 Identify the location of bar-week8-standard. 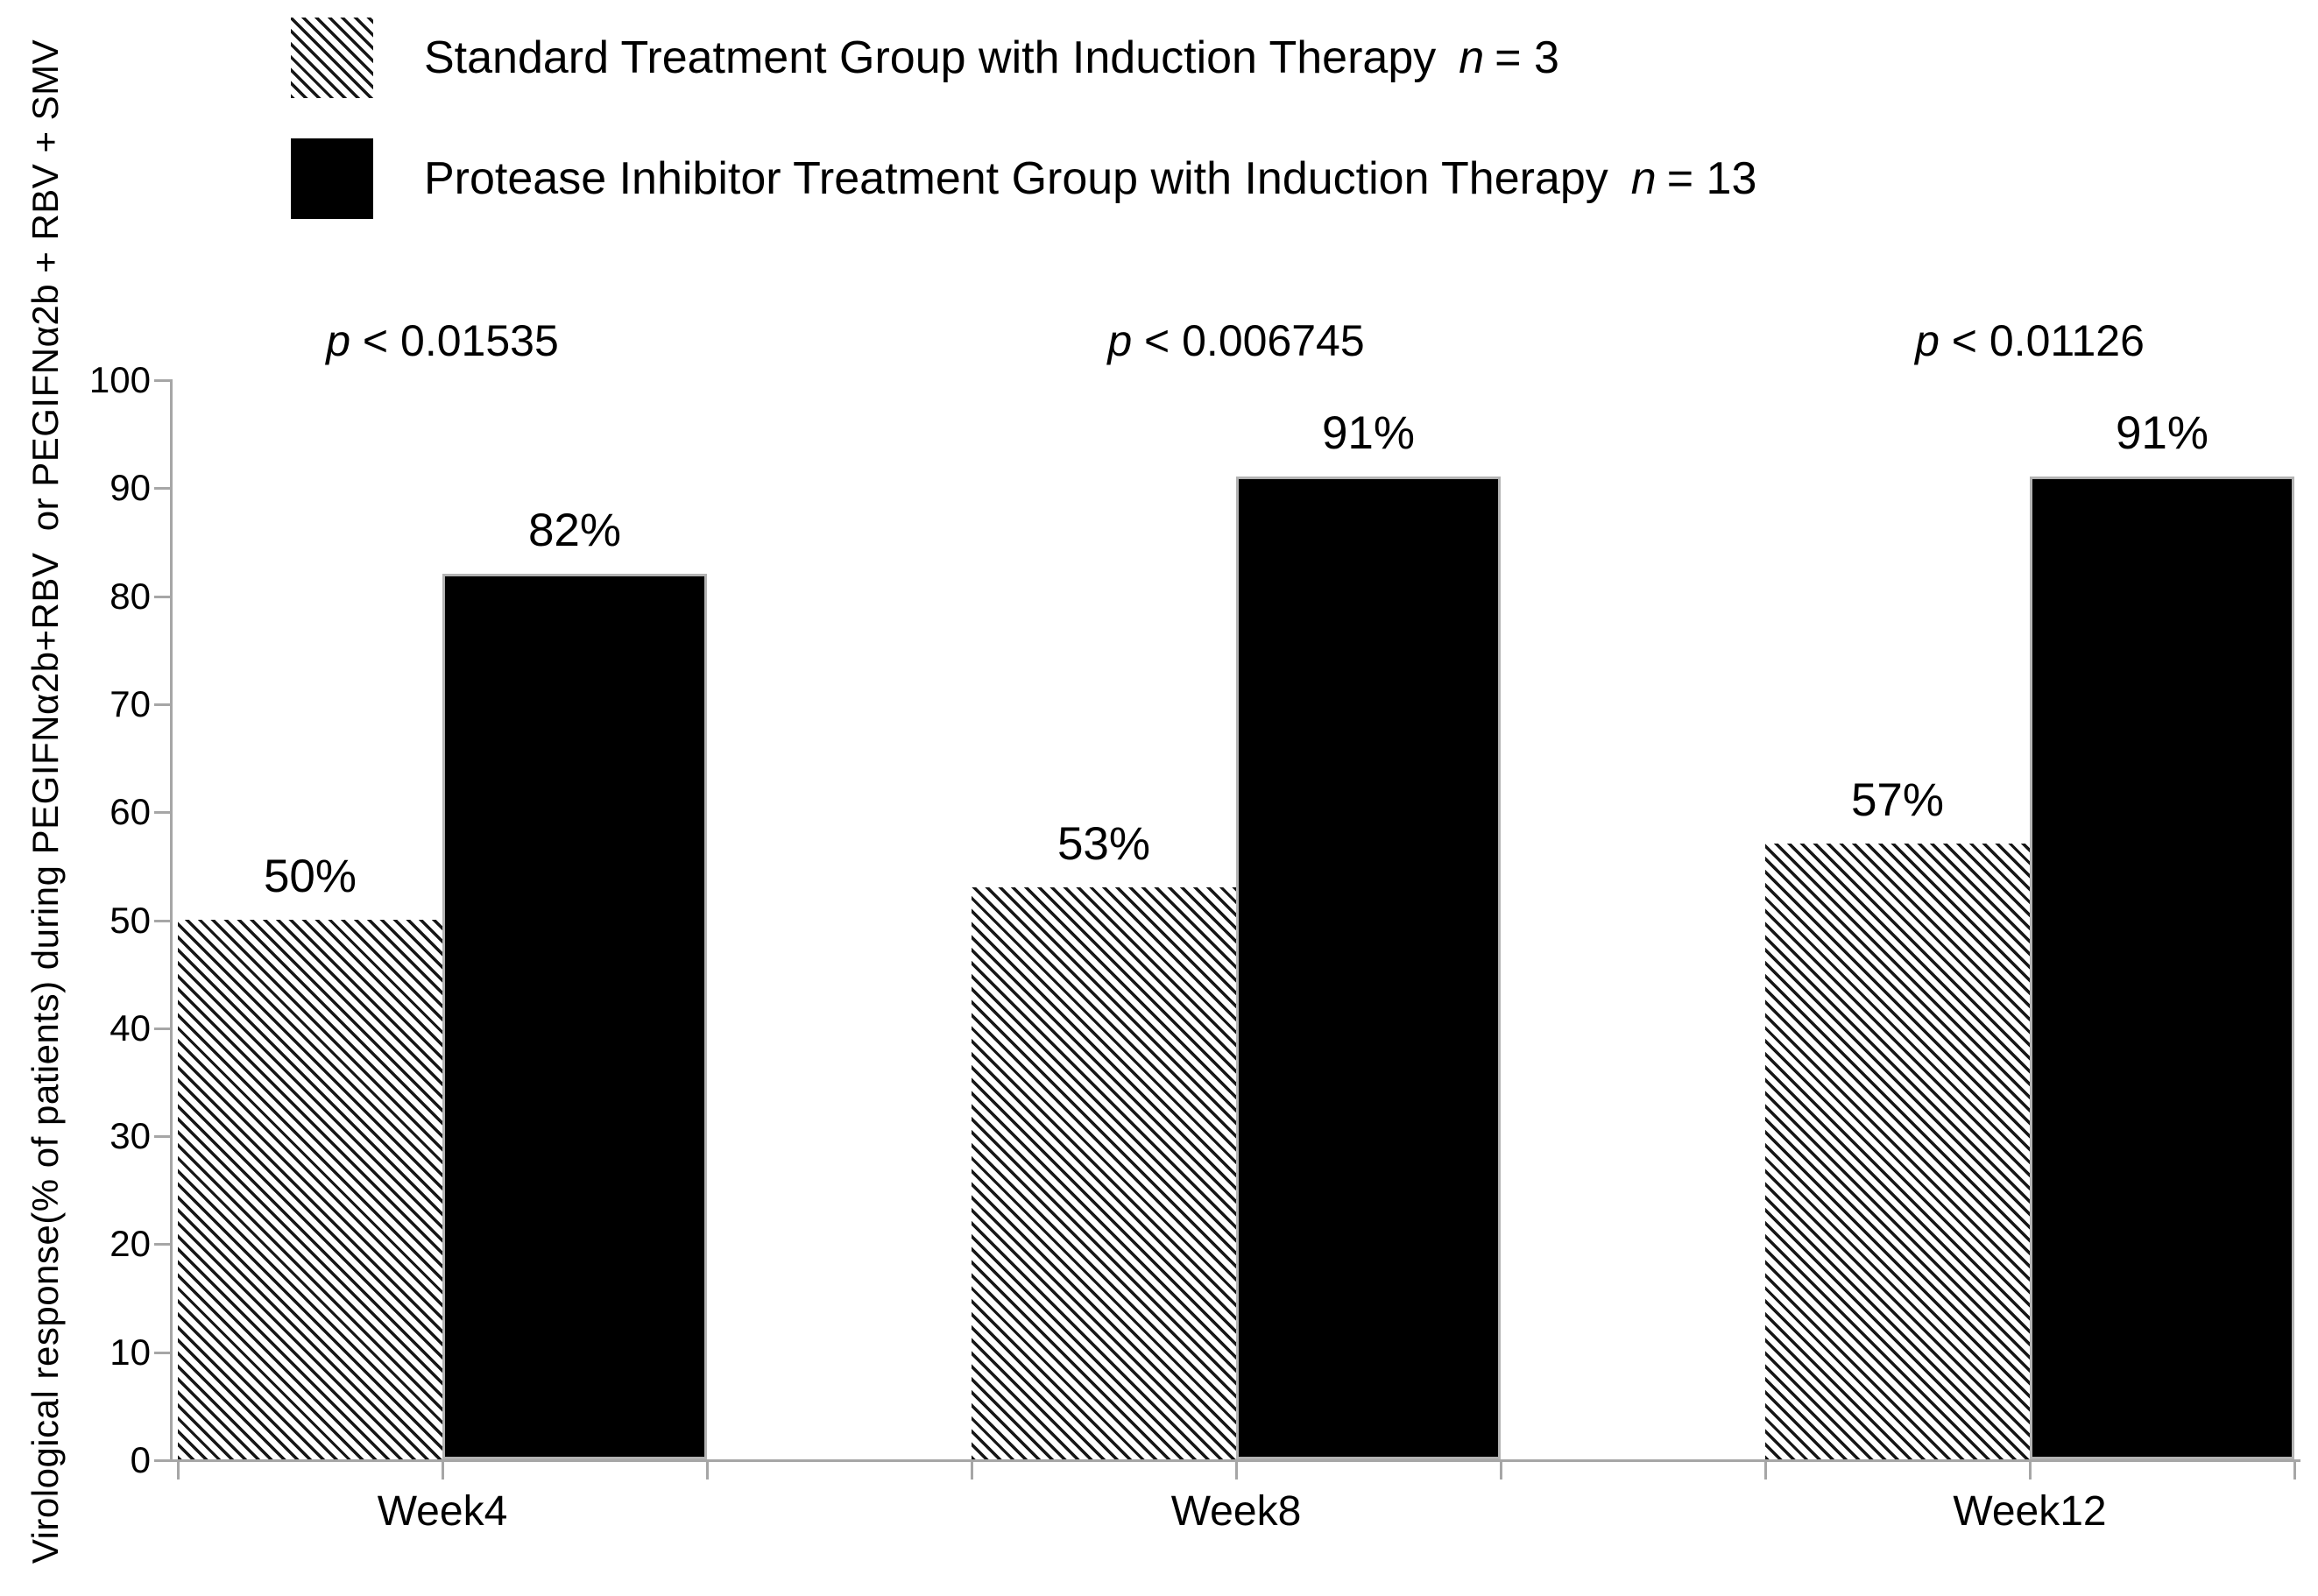
(1104, 1172).